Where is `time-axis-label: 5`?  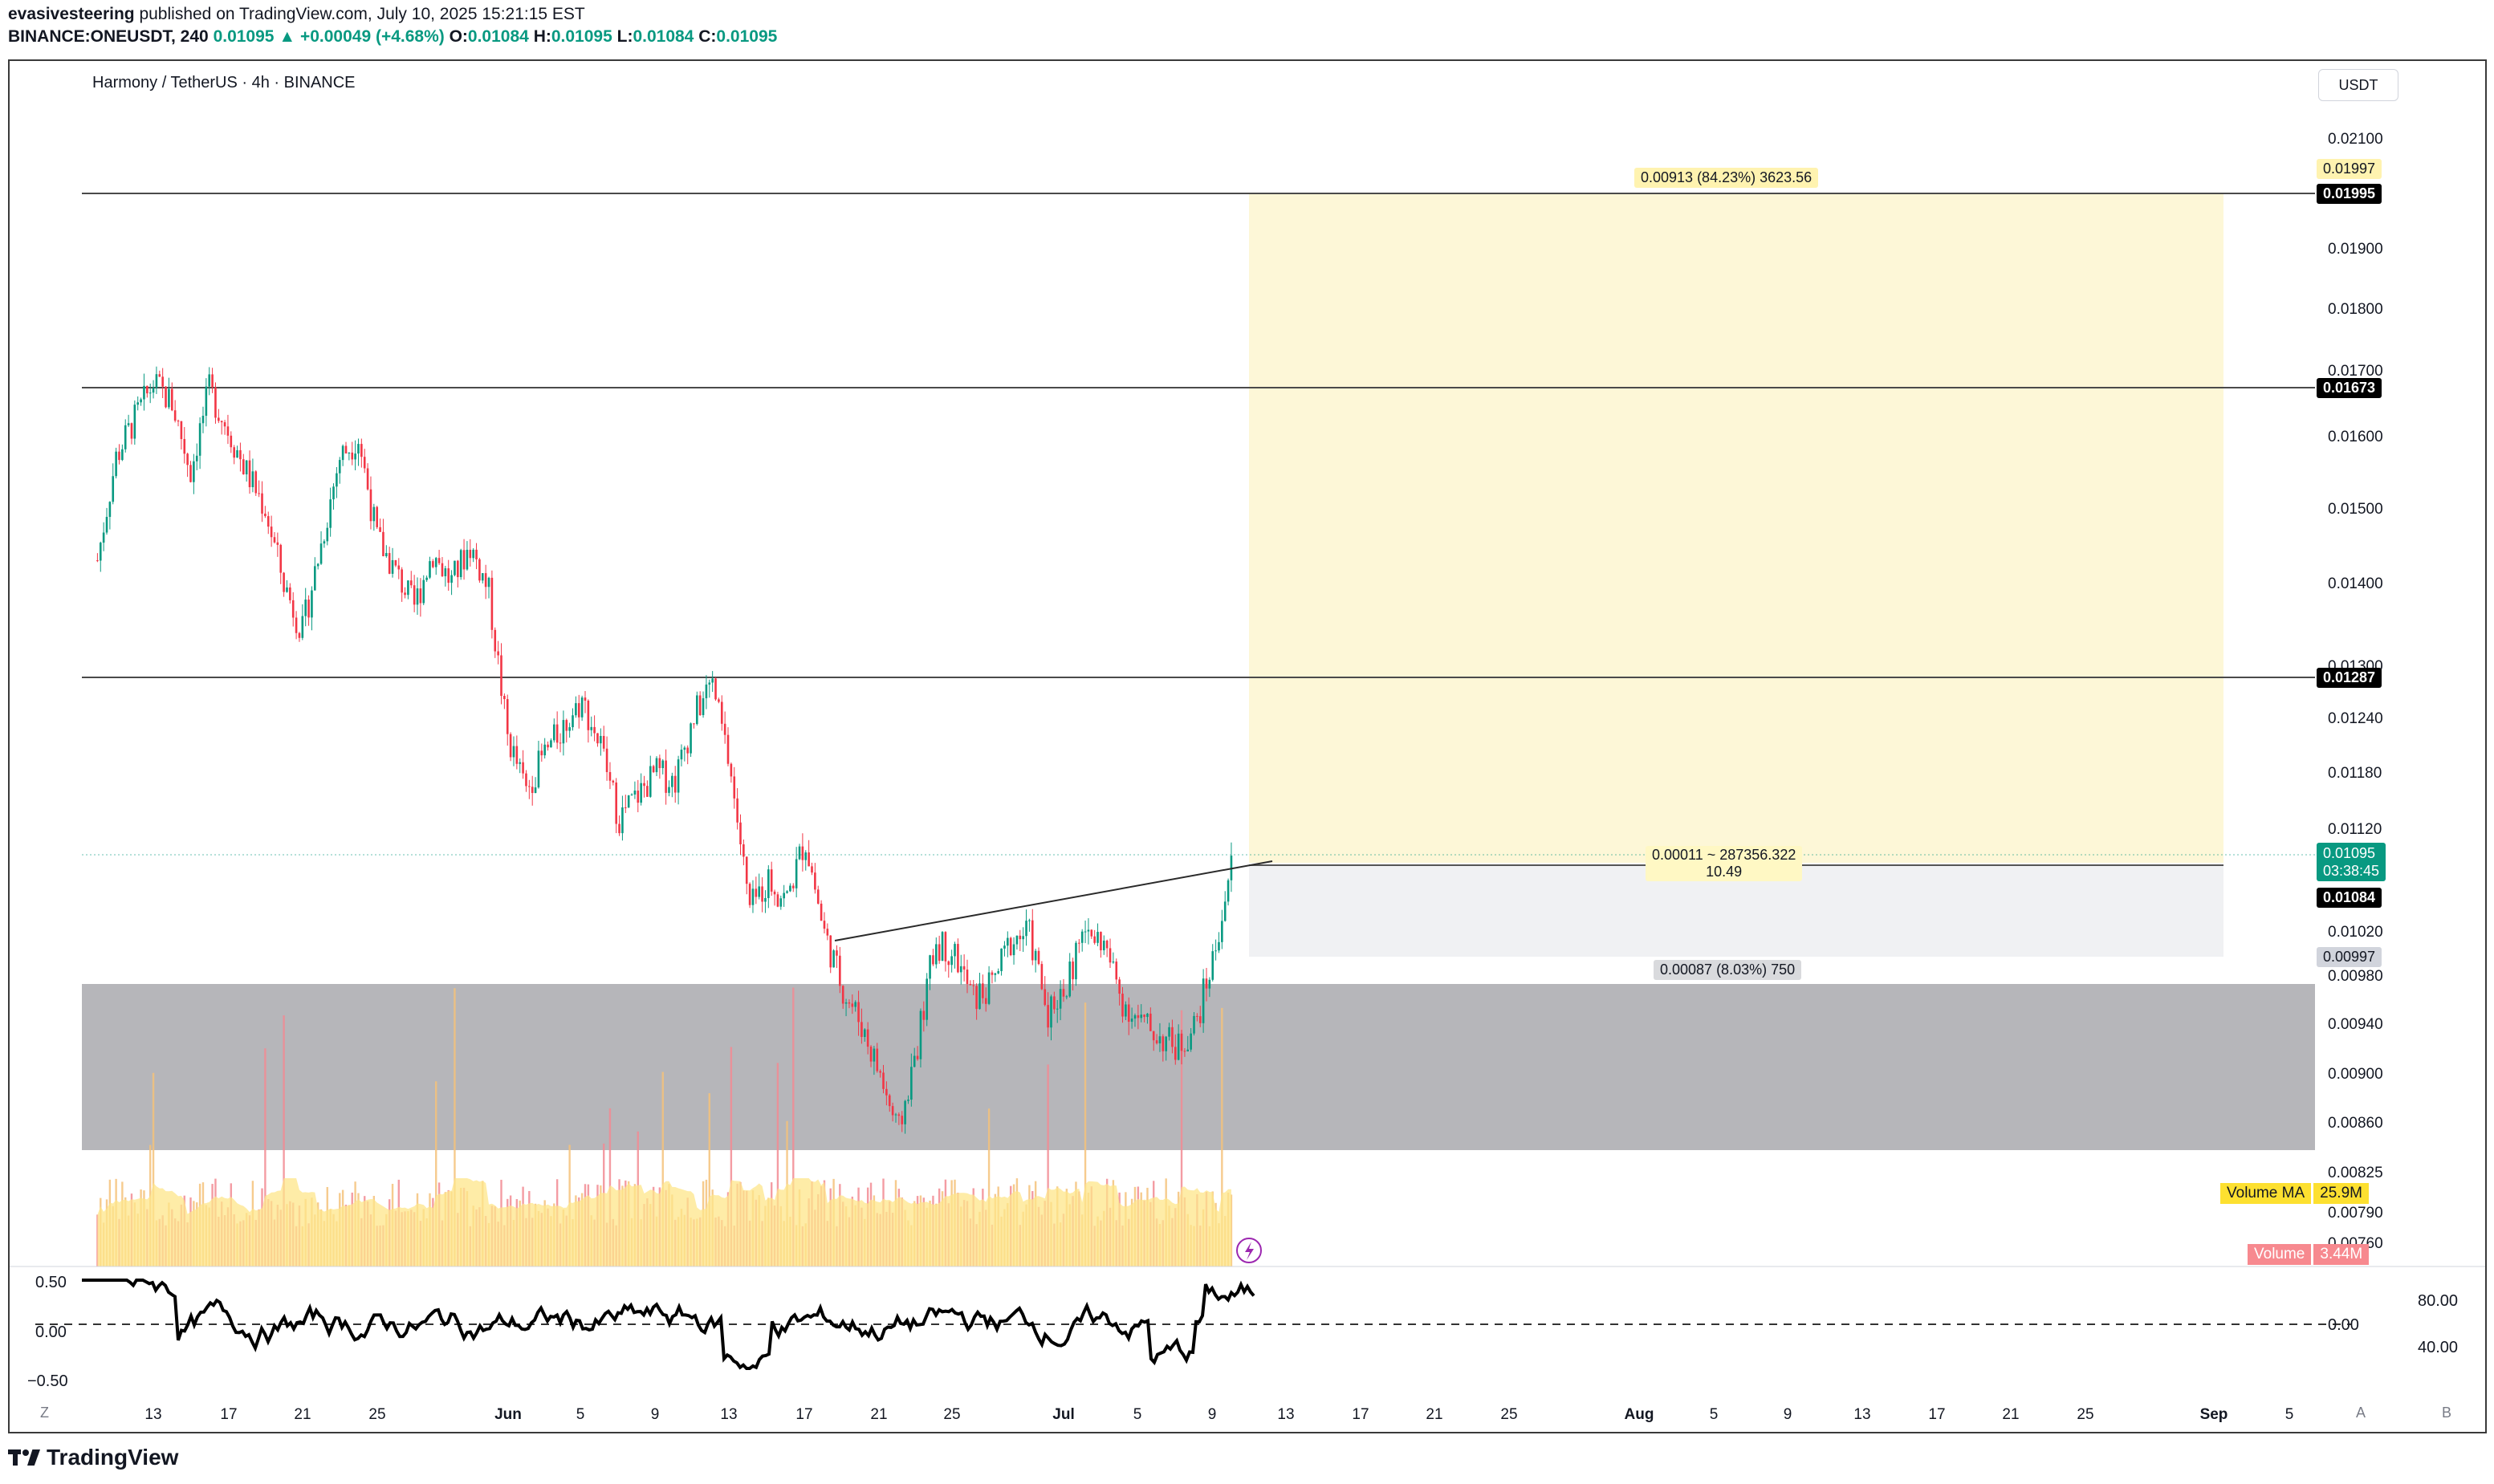
time-axis-label: 5 is located at coordinates (580, 1414).